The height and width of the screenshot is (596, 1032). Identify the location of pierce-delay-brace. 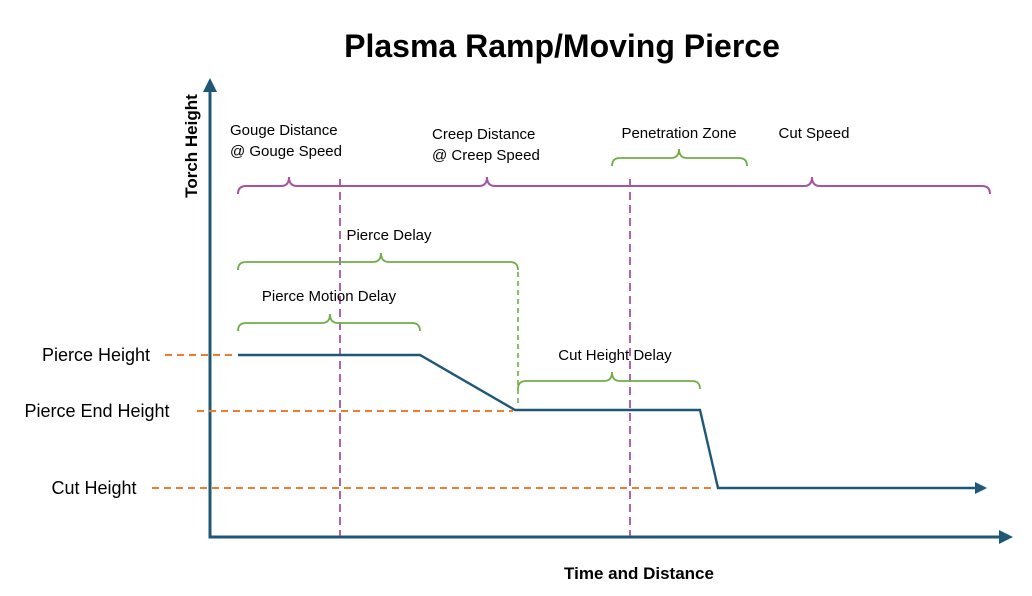
(378, 261).